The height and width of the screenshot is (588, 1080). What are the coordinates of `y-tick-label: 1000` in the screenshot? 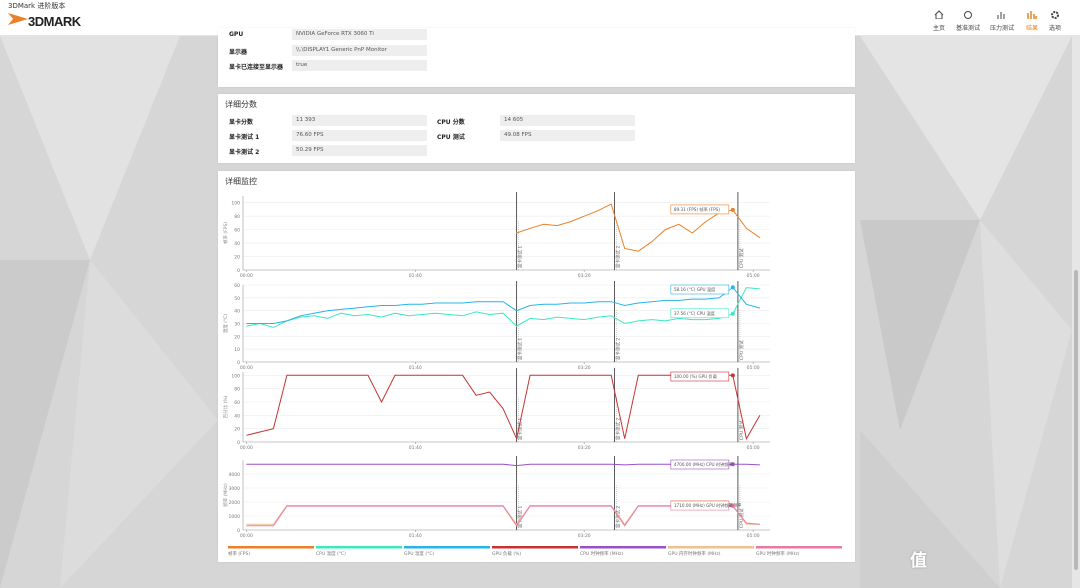 It's located at (235, 517).